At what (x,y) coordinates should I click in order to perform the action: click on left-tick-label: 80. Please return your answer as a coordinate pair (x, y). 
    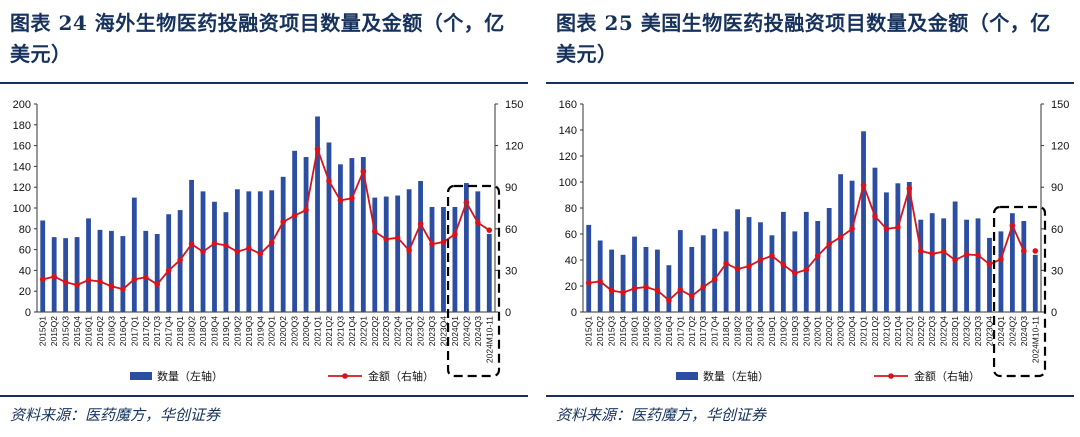
    Looking at the image, I should click on (571, 209).